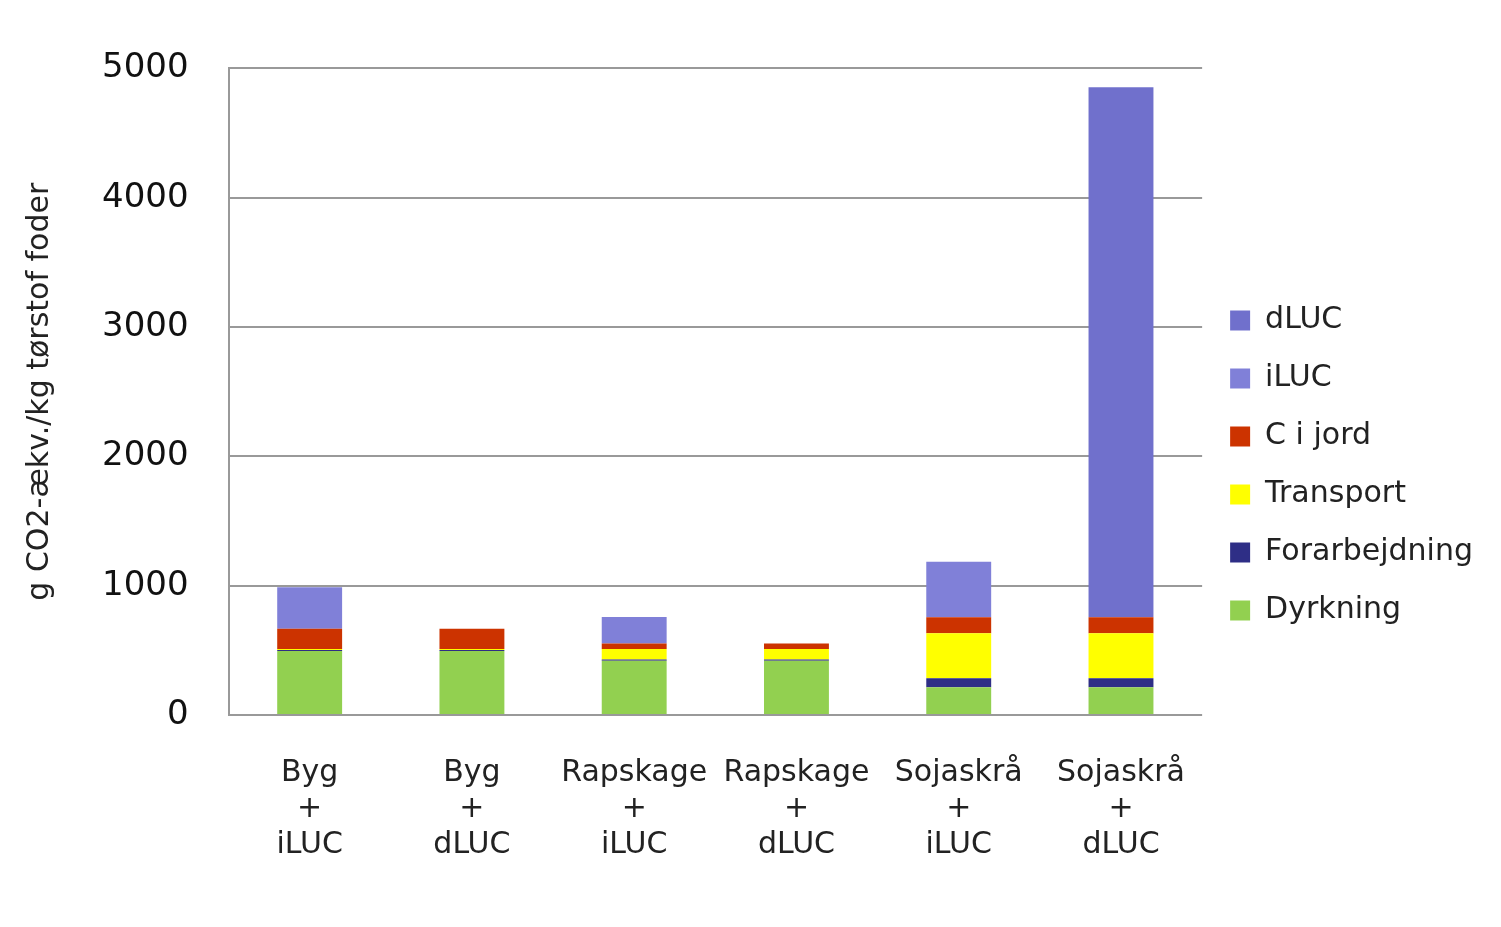 This screenshot has height=927, width=1501. Describe the element at coordinates (472, 806) in the screenshot. I see `x-tick-label: Byg + dLUC` at that location.